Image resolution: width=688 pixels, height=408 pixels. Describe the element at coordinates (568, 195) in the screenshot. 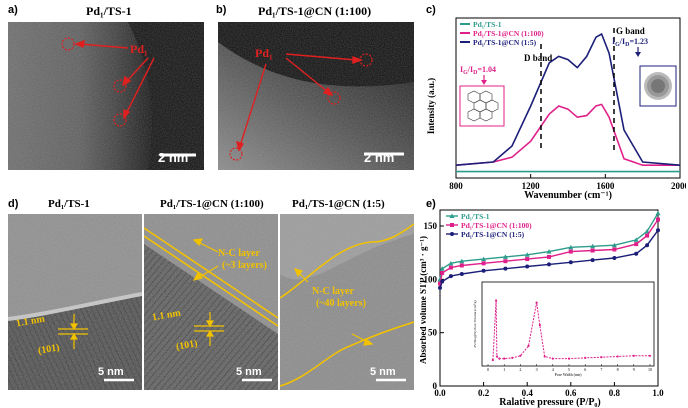

I see `raman-xlabel: Wavenumber (cm⁻¹)` at that location.